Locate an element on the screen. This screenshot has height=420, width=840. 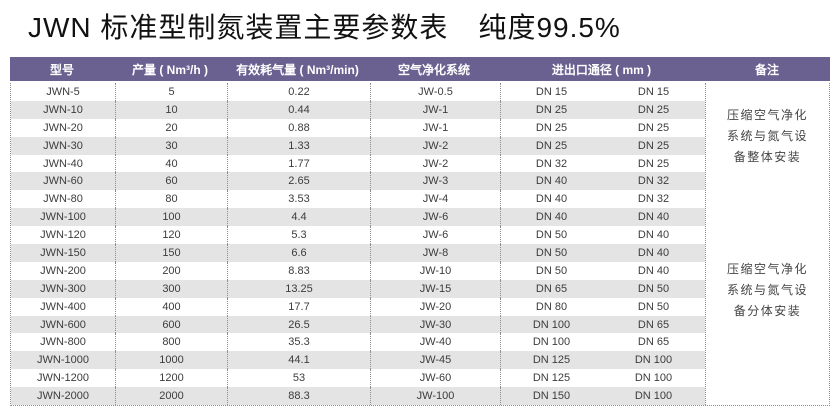
table-row: JWN-150 150 6.6 JW-8 DN 50 DN 40 is located at coordinates (358, 253).